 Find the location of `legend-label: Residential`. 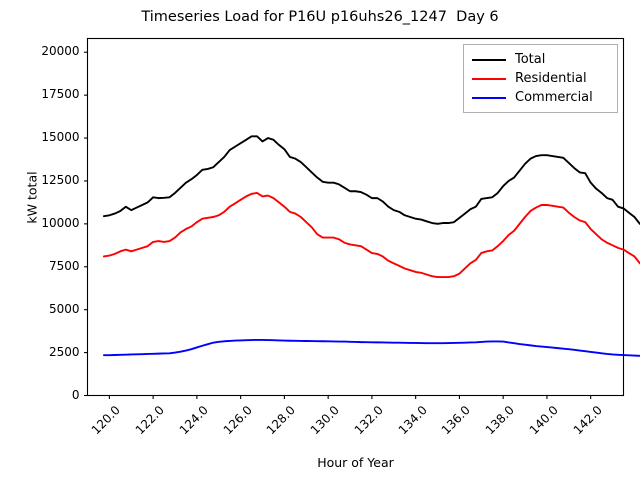

legend-label: Residential is located at coordinates (551, 78).